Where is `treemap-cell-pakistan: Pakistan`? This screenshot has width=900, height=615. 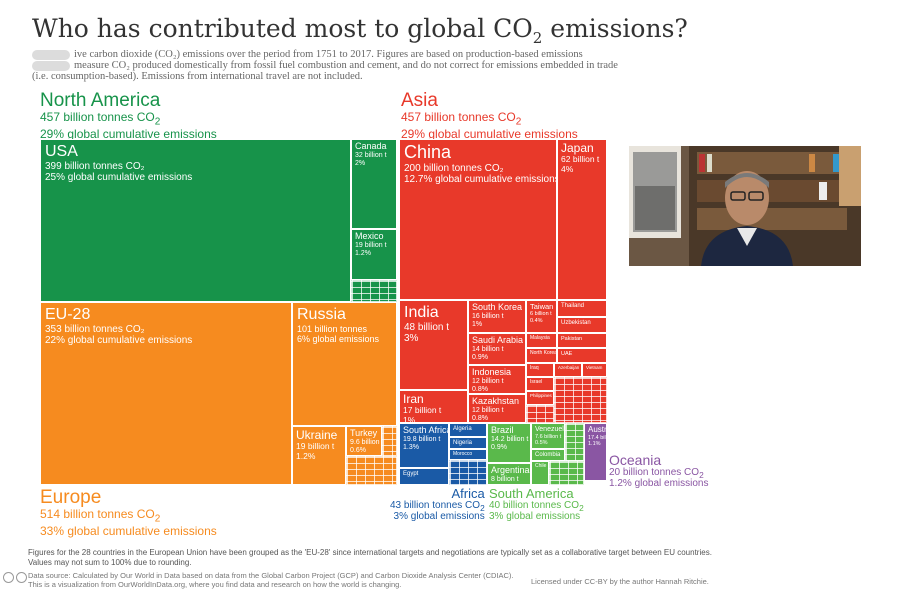 treemap-cell-pakistan: Pakistan is located at coordinates (582, 340).